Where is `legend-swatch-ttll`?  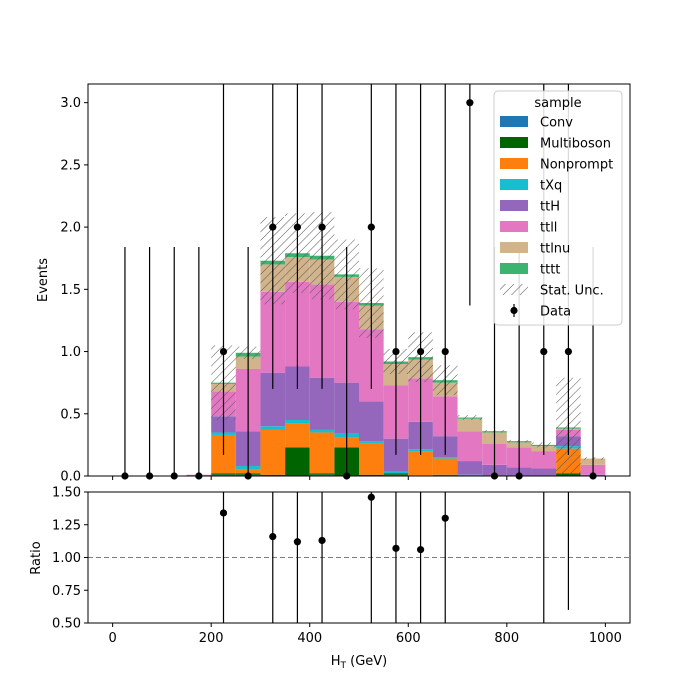
legend-swatch-ttll is located at coordinates (514, 226).